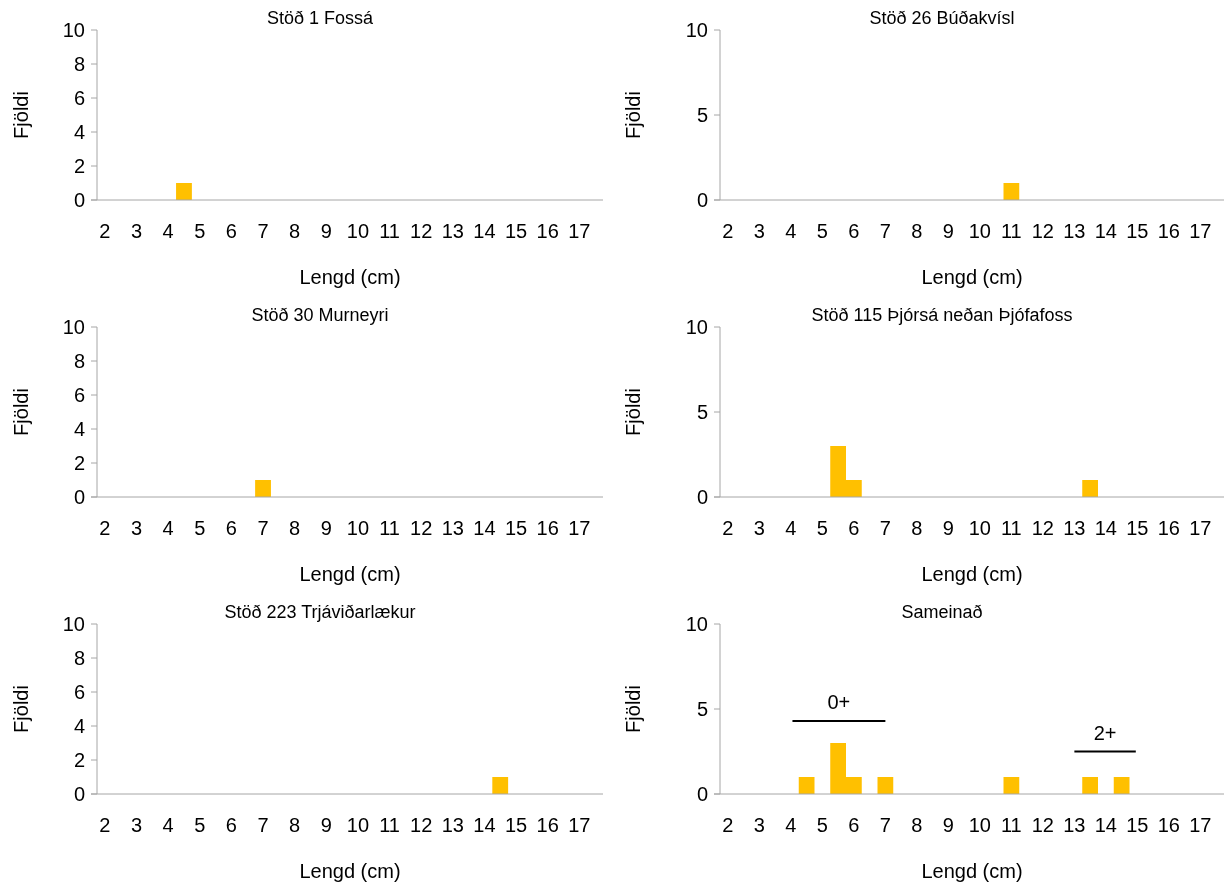 The width and height of the screenshot is (1224, 891). Describe the element at coordinates (79, 395) in the screenshot. I see `y-tick-label: 6` at that location.